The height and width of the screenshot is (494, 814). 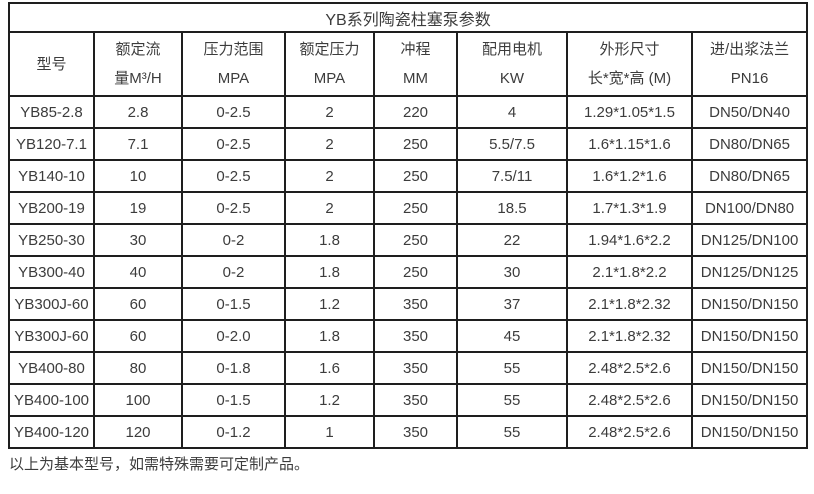 I want to click on column-header-2: 额定流量M³/H, so click(x=138, y=64).